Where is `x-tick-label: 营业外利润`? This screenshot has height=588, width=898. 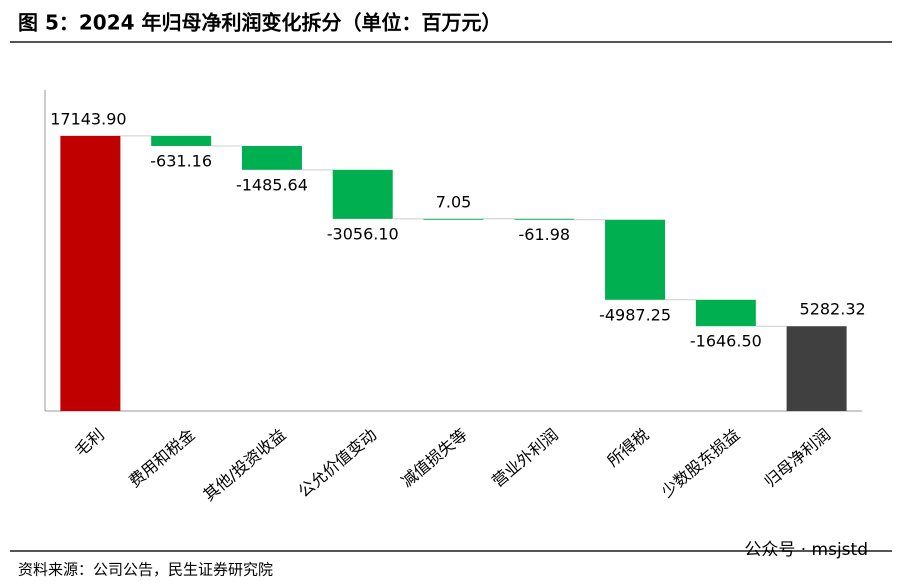 x-tick-label: 营业外利润 is located at coordinates (525, 458).